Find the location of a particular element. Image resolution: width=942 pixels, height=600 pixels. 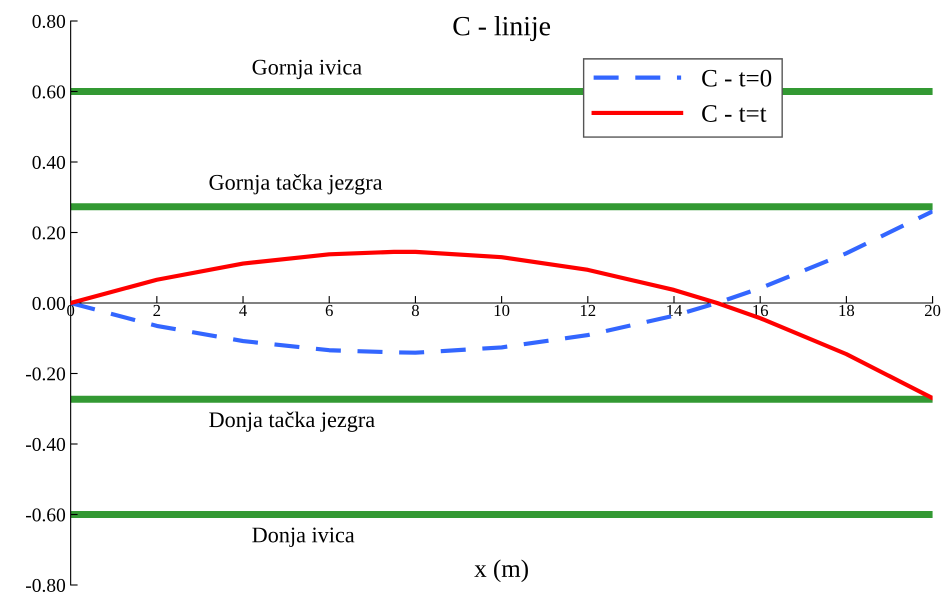

y-tick-label: -0.80 is located at coordinates (46, 585).